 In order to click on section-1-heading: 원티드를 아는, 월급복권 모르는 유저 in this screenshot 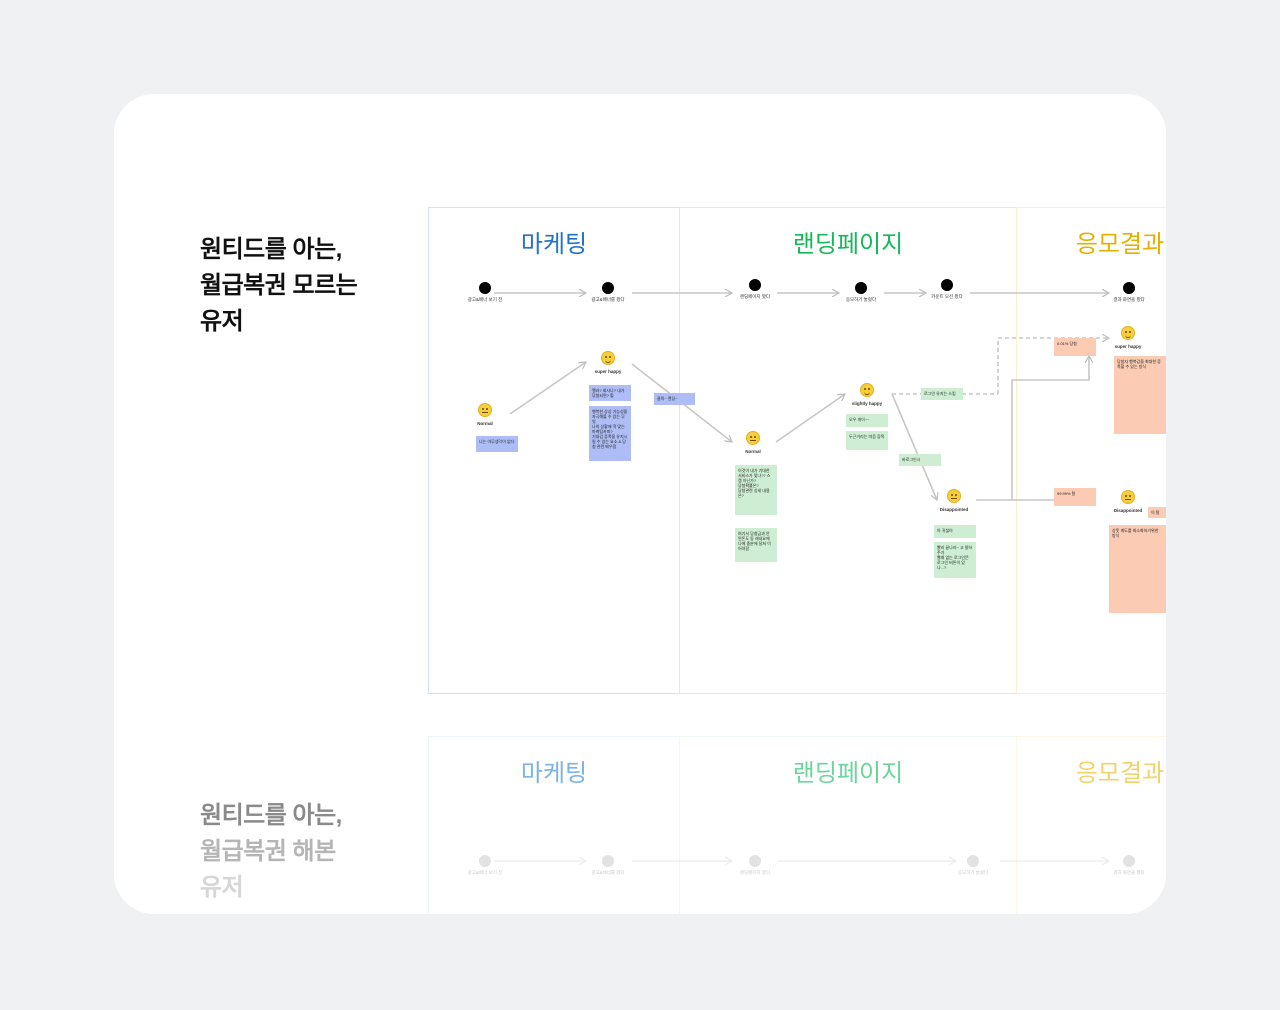, I will do `click(279, 286)`.